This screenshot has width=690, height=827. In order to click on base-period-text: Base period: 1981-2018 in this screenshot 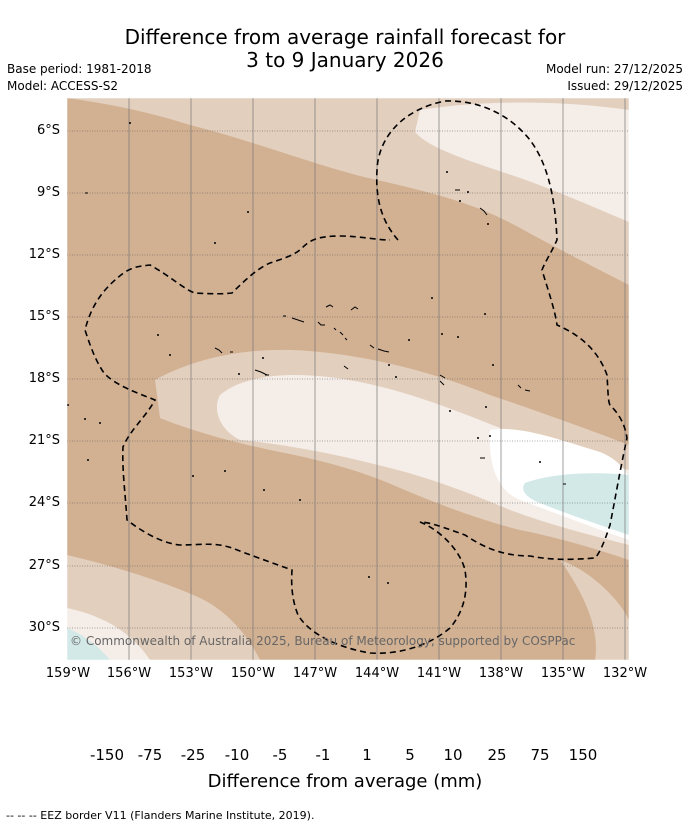, I will do `click(79, 69)`.